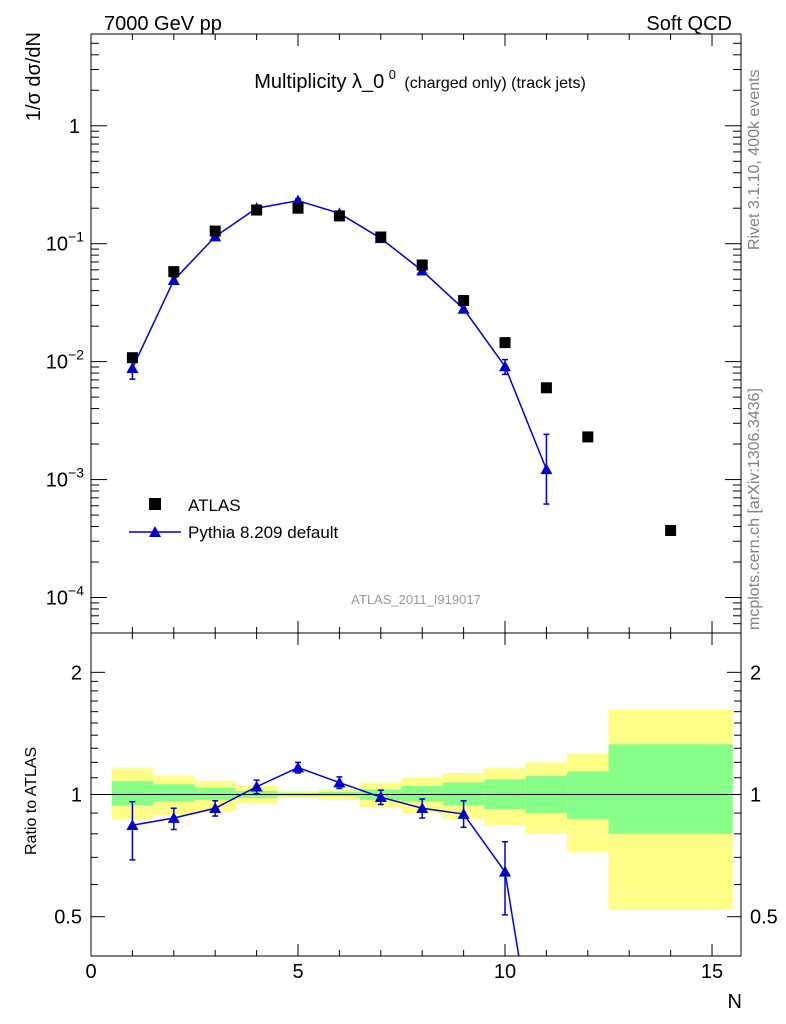 The width and height of the screenshot is (786, 1024). Describe the element at coordinates (163, 24) in the screenshot. I see `header-left: 7000 GeV pp` at that location.